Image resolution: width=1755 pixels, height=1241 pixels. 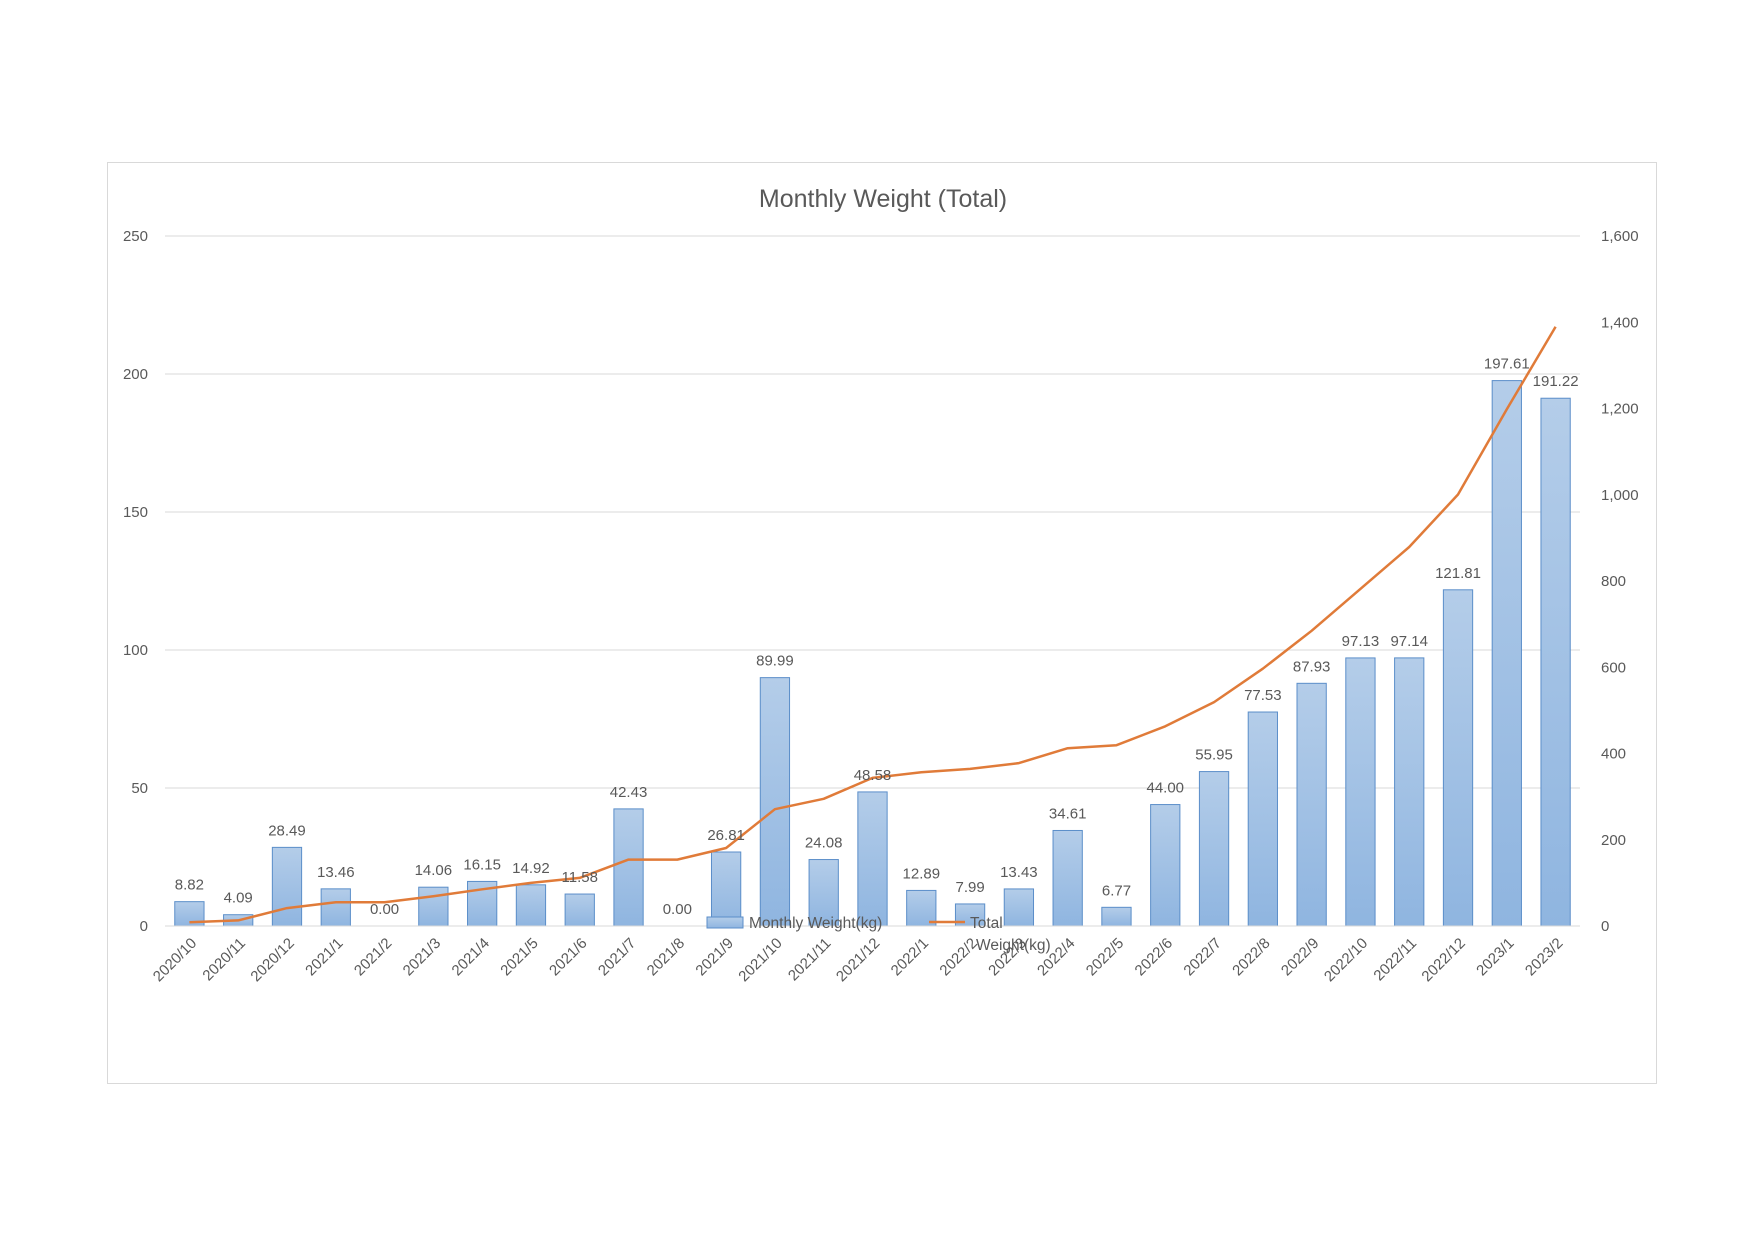 I want to click on bar-data-label: 121.81, so click(x=1458, y=573).